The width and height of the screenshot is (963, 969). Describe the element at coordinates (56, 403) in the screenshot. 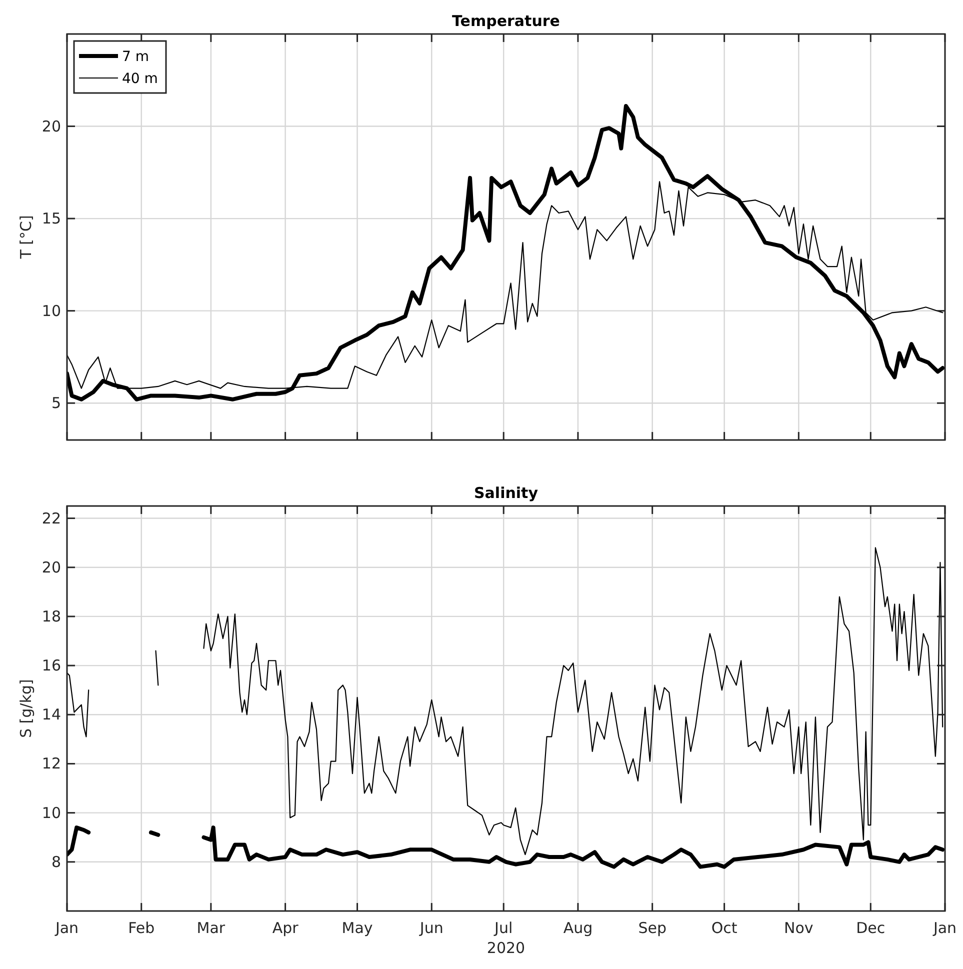

I see `y-tick-label: 5` at that location.